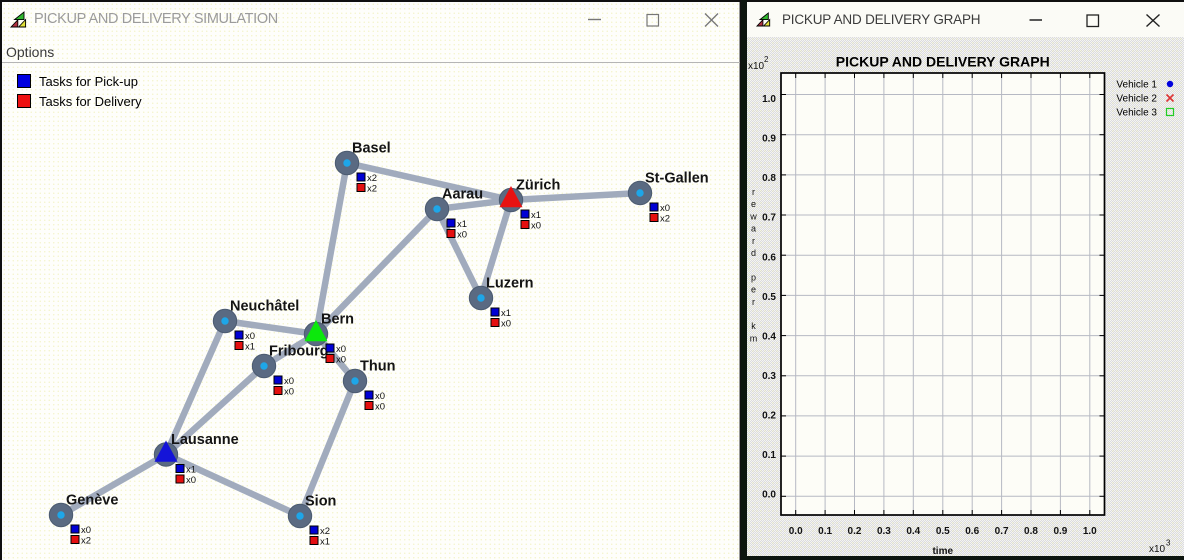  Describe the element at coordinates (766, 59) in the screenshot. I see `svg-text: 2` at that location.